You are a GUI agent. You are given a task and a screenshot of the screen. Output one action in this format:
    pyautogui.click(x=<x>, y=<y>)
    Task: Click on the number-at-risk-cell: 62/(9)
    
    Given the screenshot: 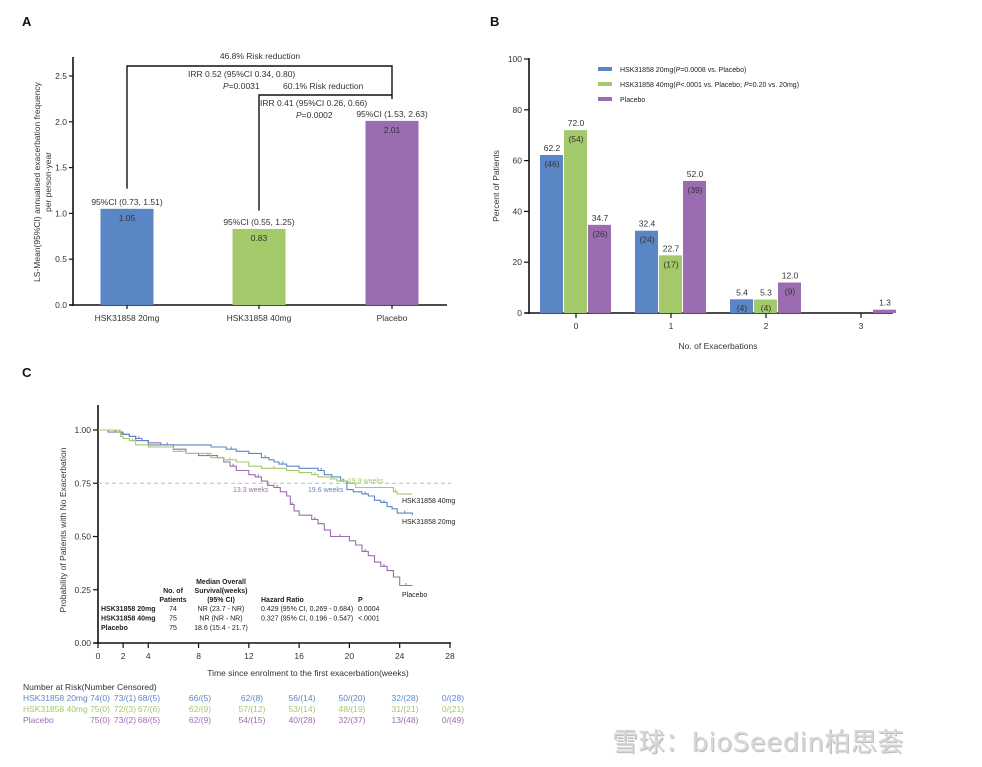 What is the action you would take?
    pyautogui.click(x=200, y=709)
    